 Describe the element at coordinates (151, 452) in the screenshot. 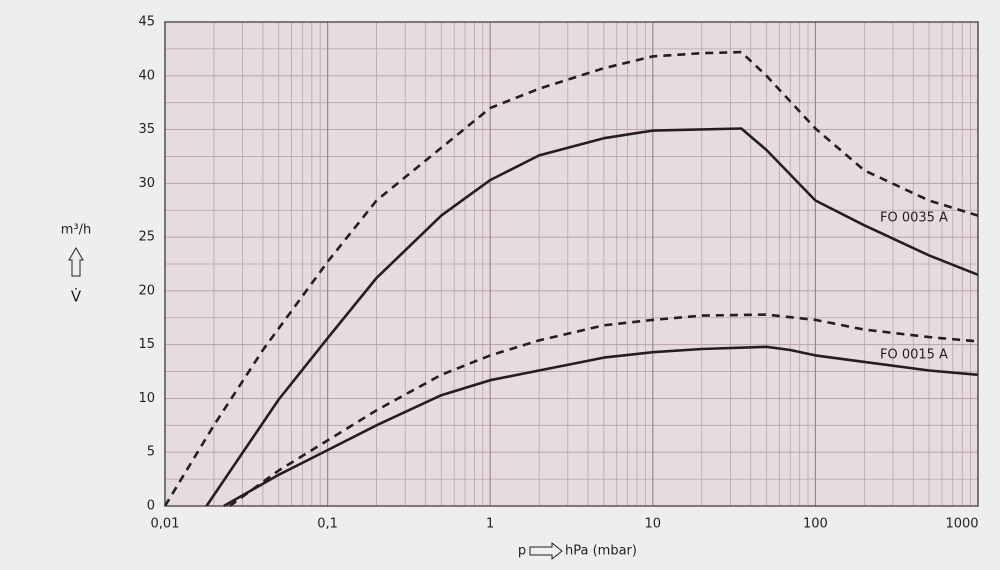

I see `y-tick-label: 5` at that location.